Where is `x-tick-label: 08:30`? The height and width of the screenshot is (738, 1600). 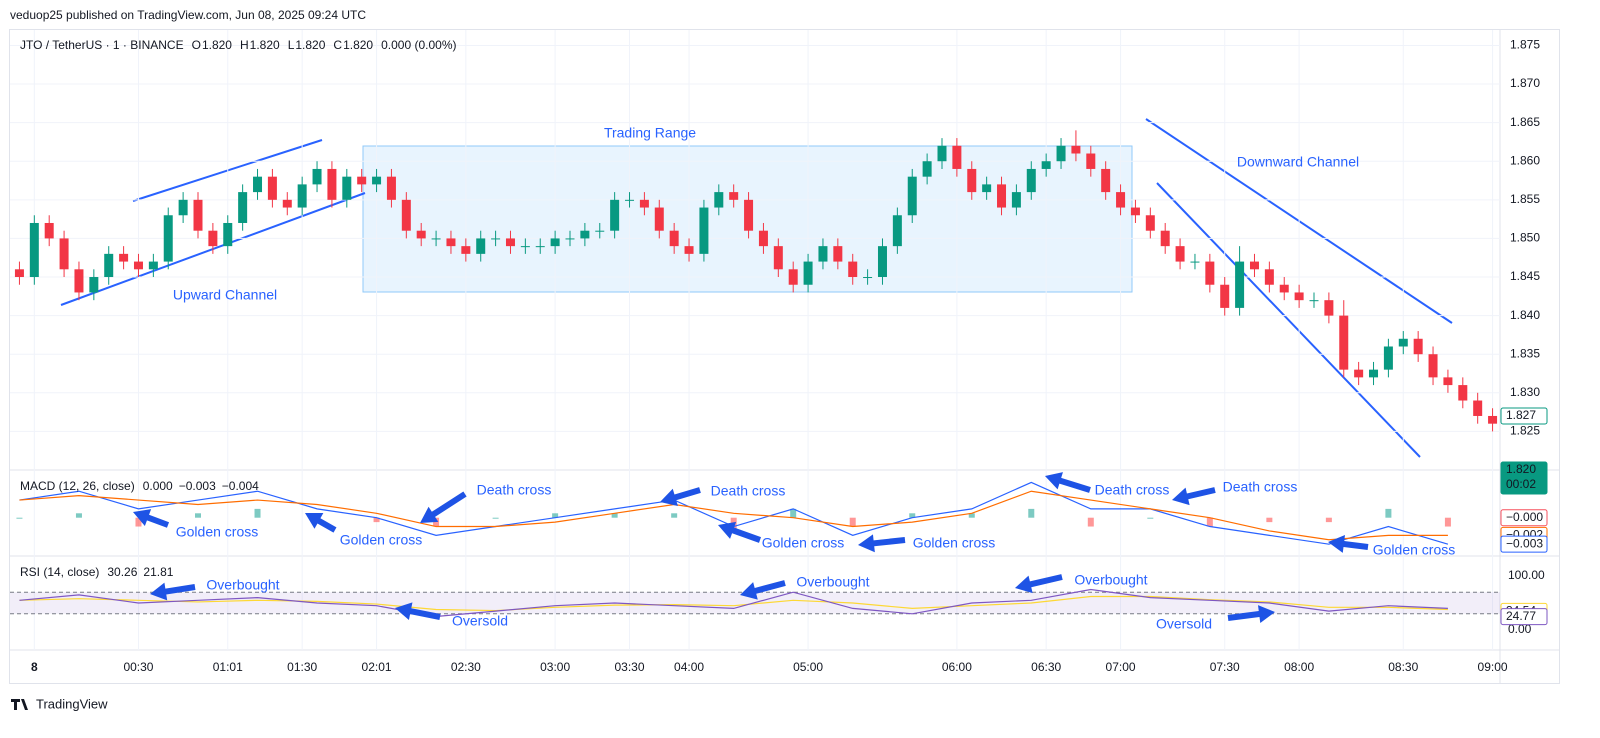
x-tick-label: 08:30 is located at coordinates (1403, 667).